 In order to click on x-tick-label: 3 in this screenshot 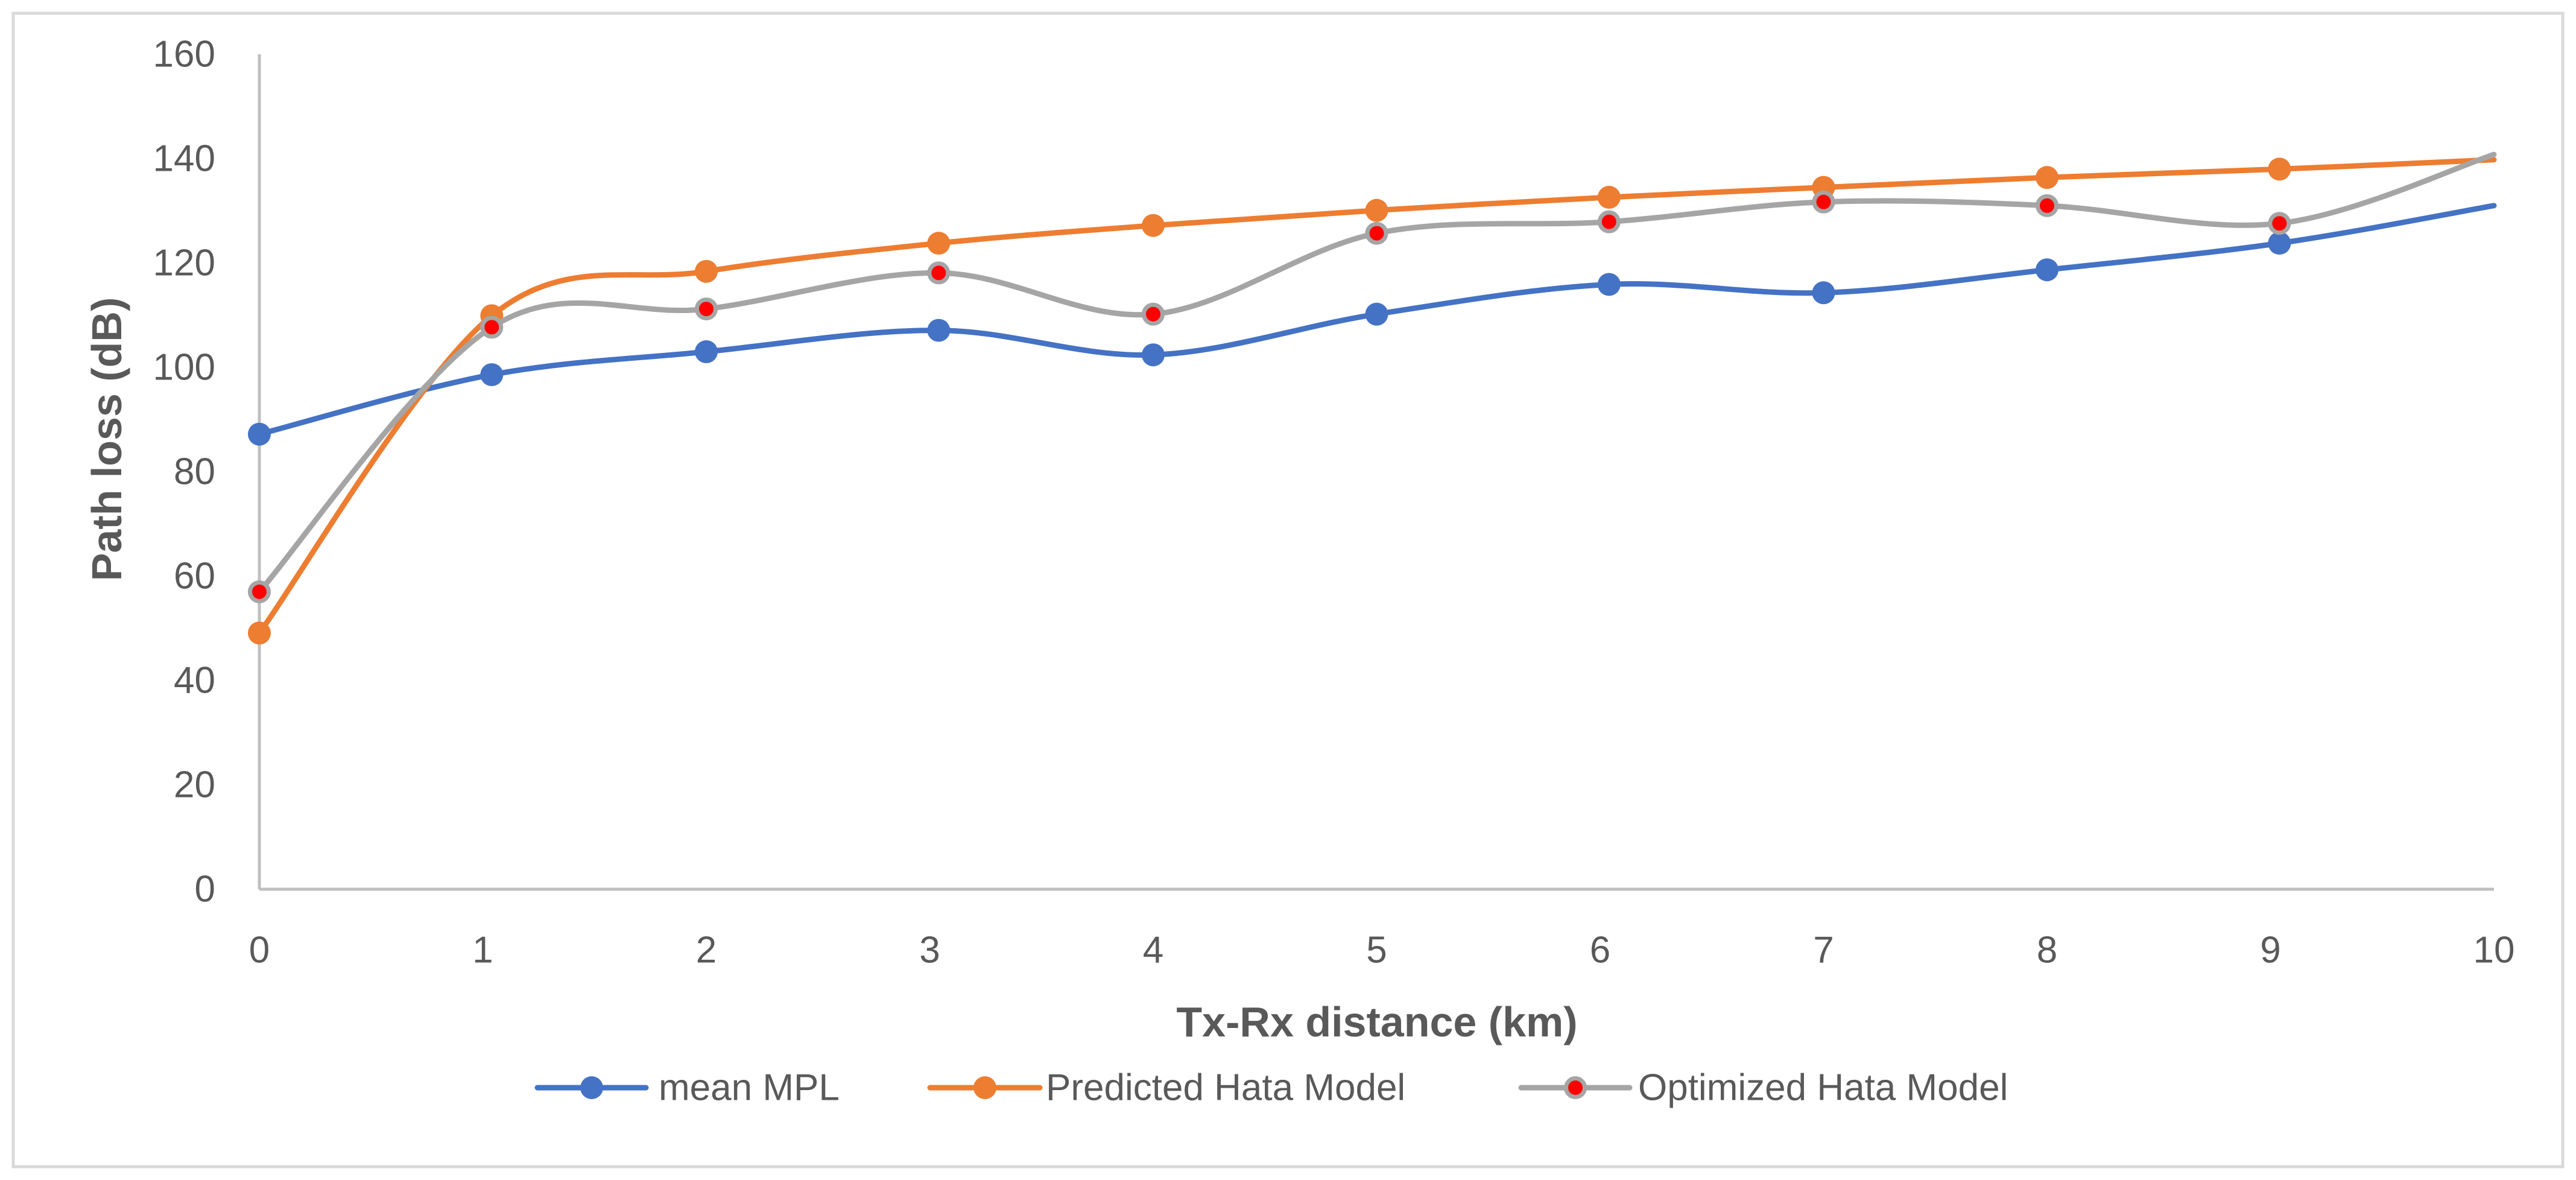, I will do `click(929, 951)`.